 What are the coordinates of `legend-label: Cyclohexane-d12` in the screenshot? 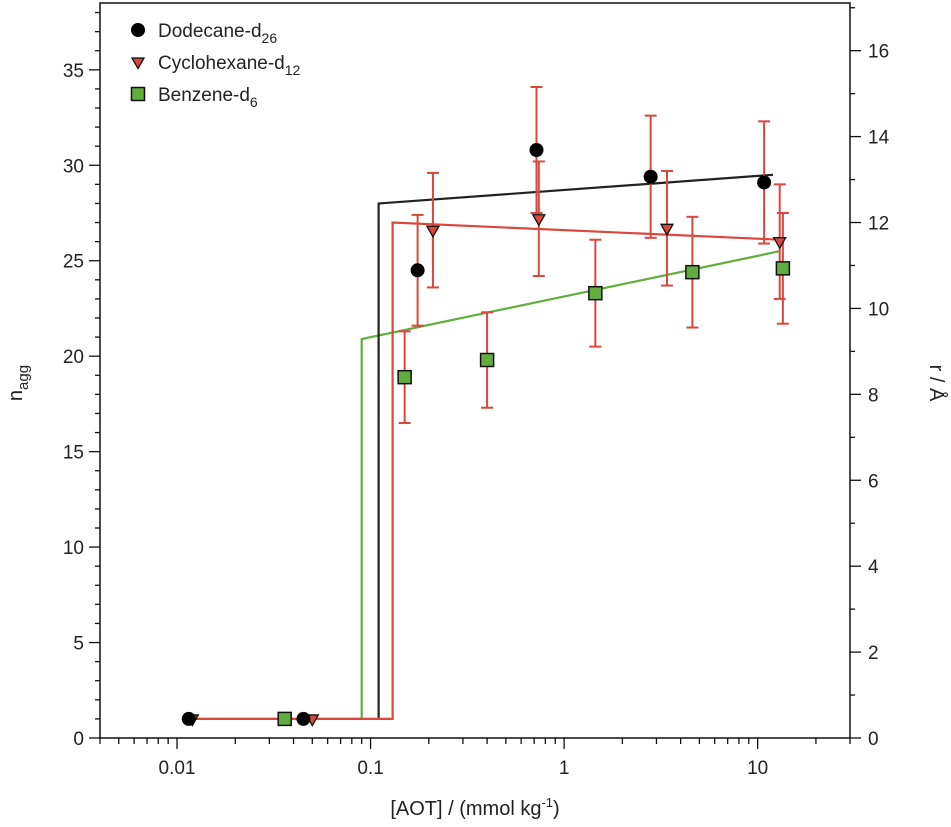 It's located at (229, 65).